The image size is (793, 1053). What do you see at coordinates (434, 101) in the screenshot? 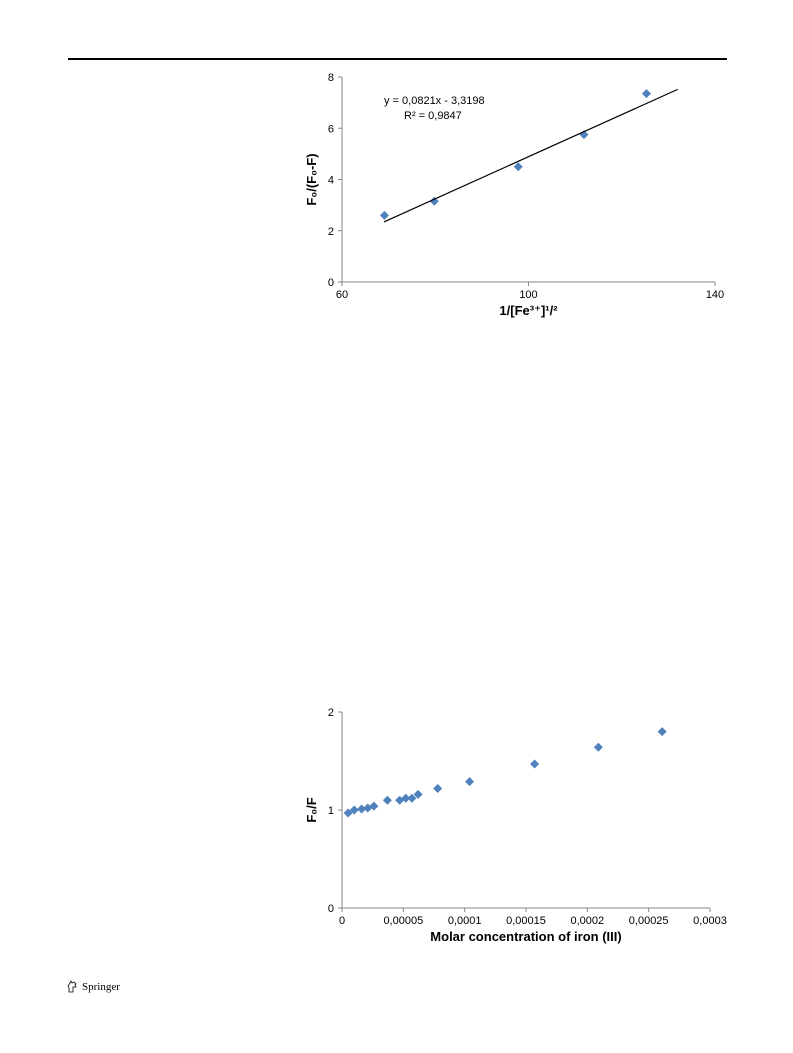
I see `trendline-equation: y = 0,0821x - 3,3198` at bounding box center [434, 101].